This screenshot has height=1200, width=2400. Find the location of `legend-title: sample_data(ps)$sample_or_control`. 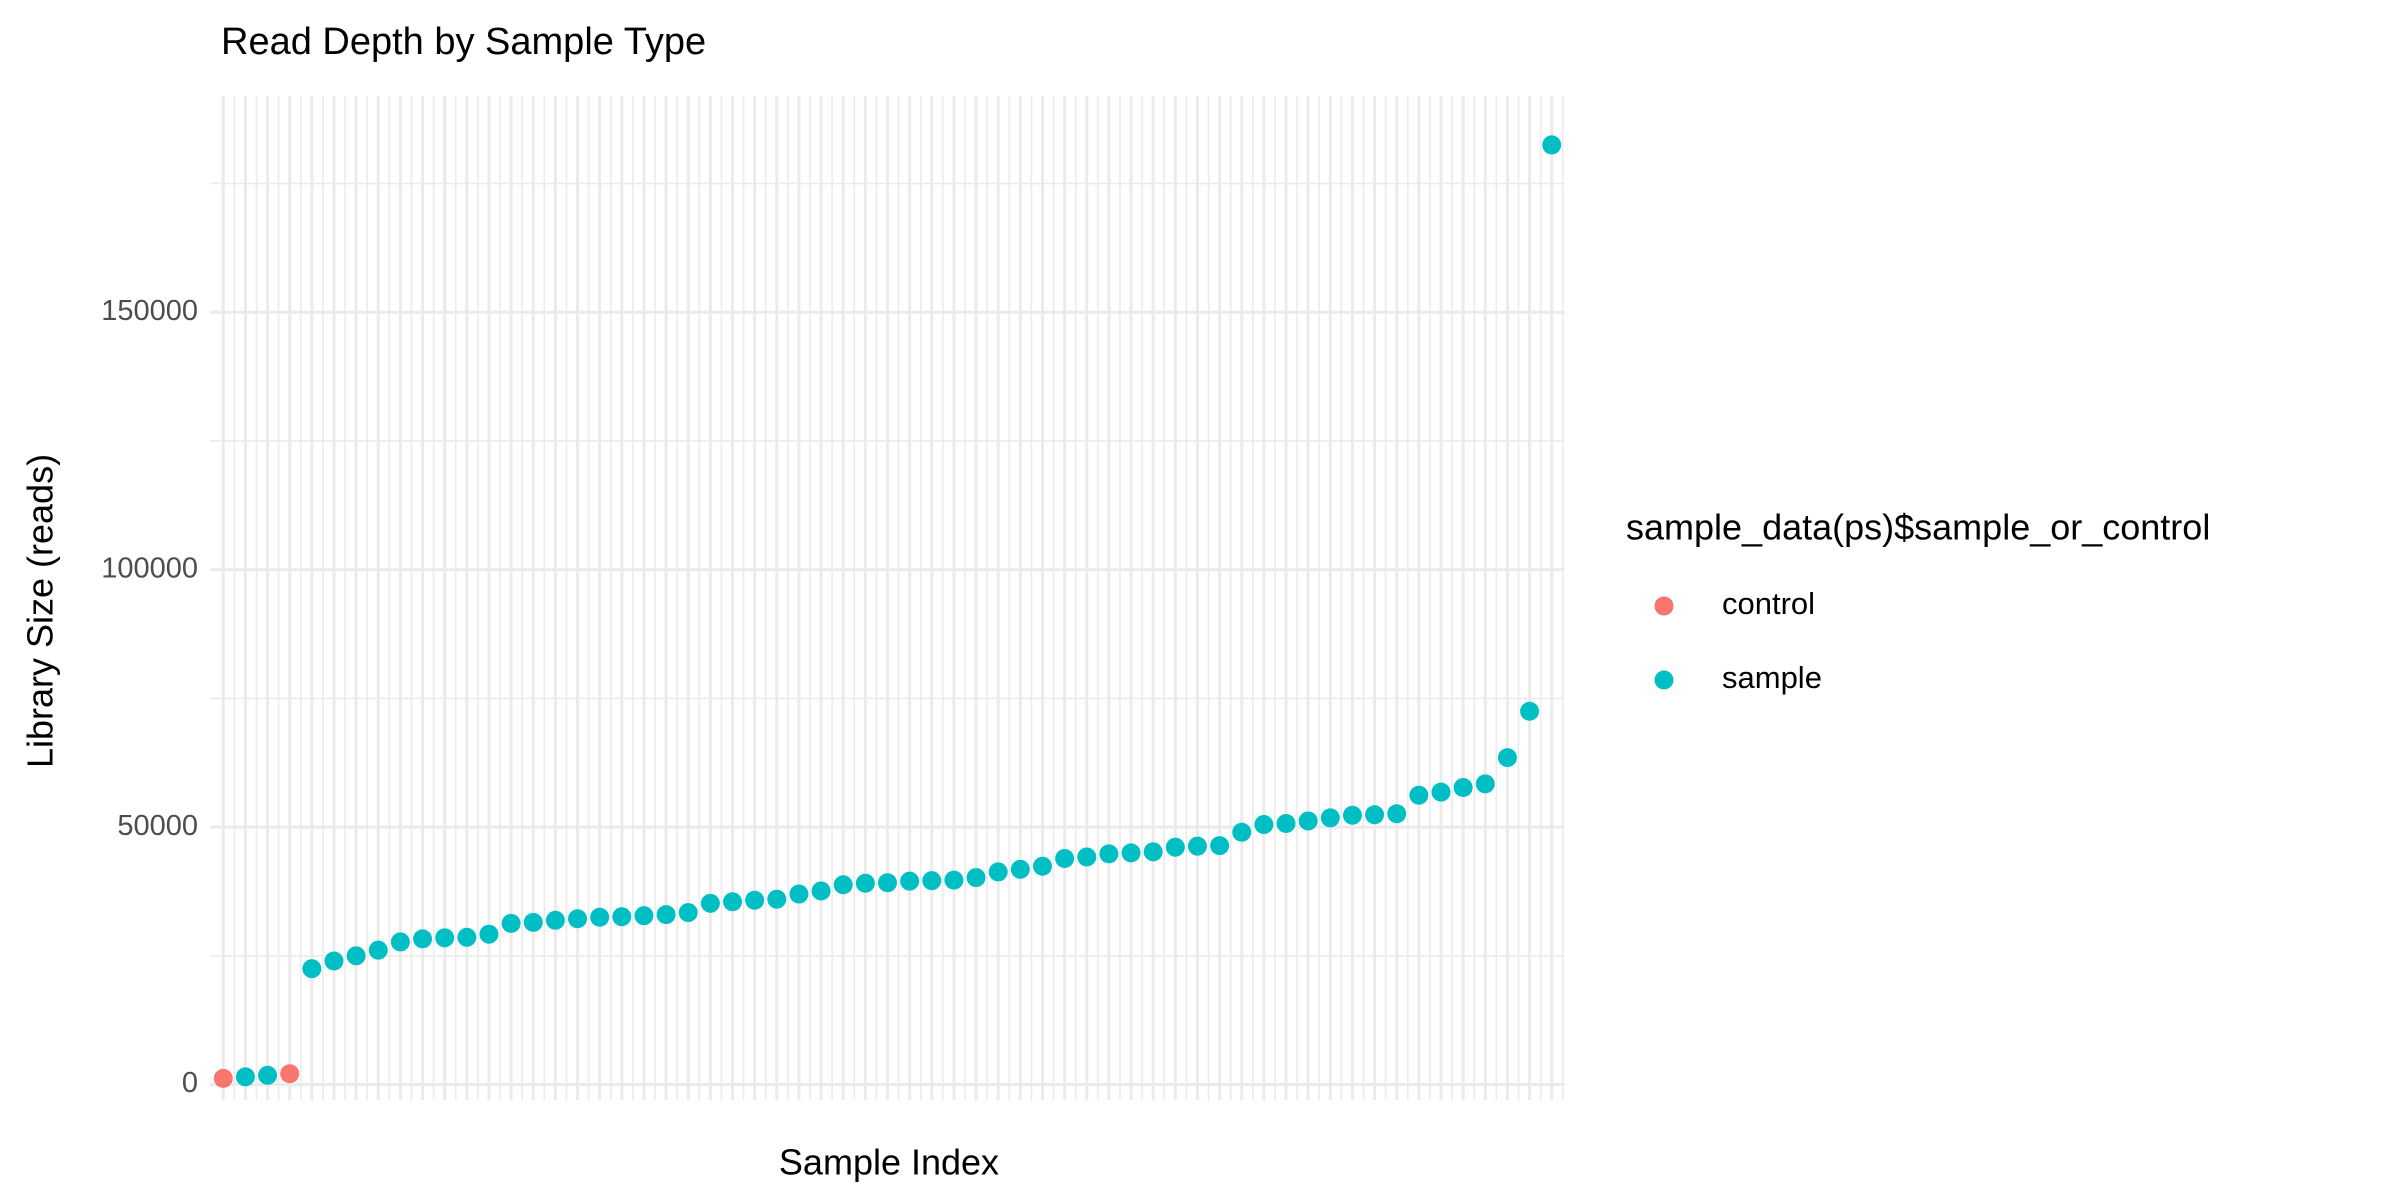

legend-title: sample_data(ps)$sample_or_control is located at coordinates (1918, 527).